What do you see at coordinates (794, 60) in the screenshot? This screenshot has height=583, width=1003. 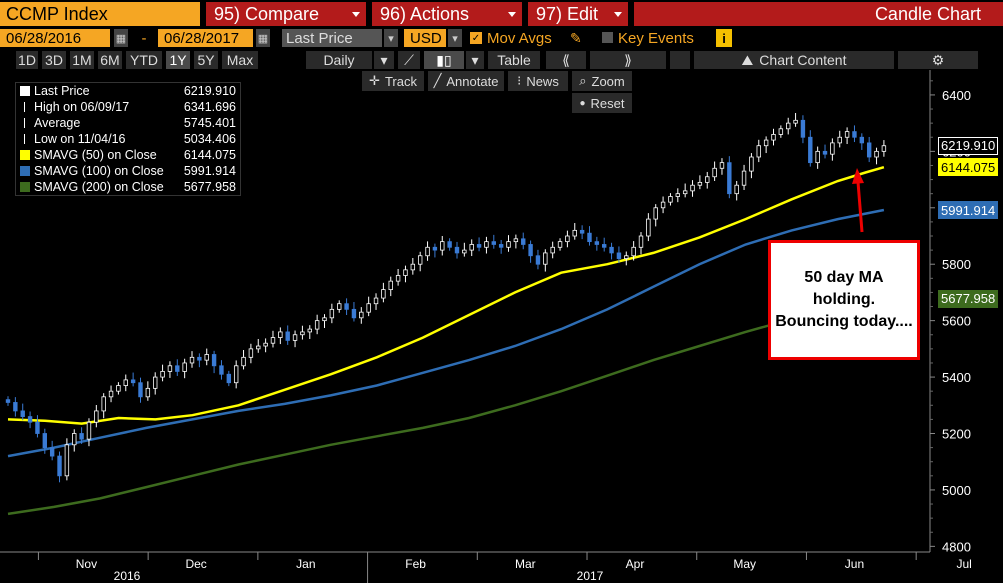 I see `chart-content-button: ⛰ Chart Content` at bounding box center [794, 60].